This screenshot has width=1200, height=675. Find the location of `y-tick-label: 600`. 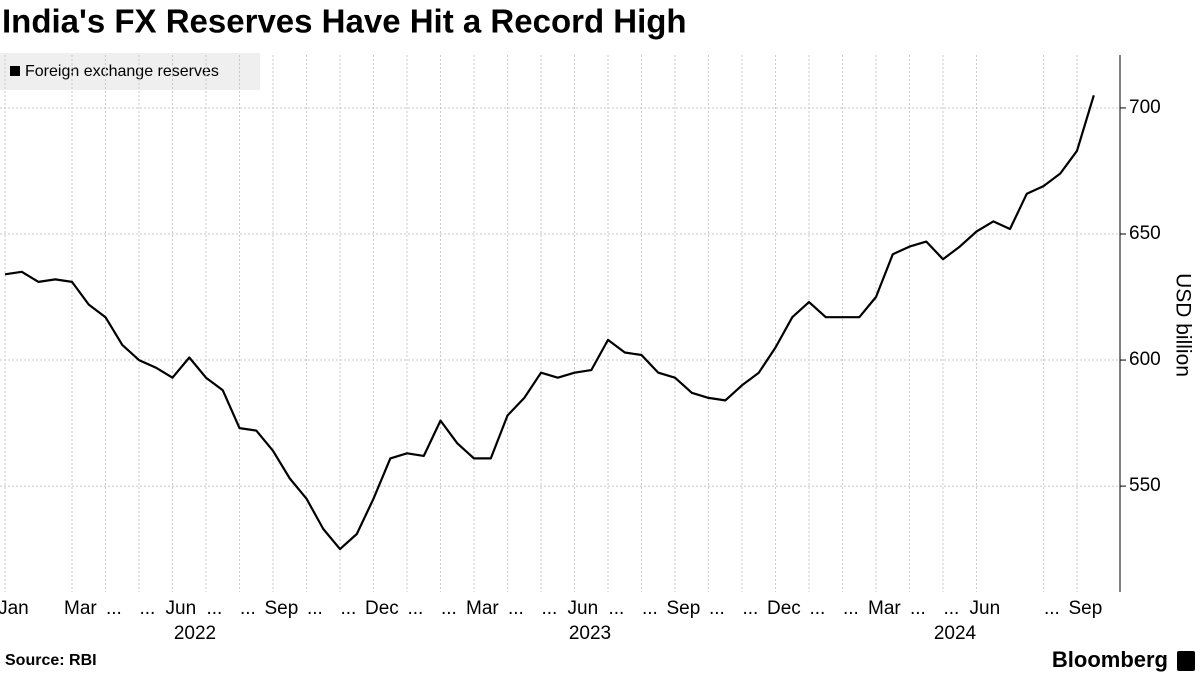

y-tick-label: 600 is located at coordinates (1145, 359).